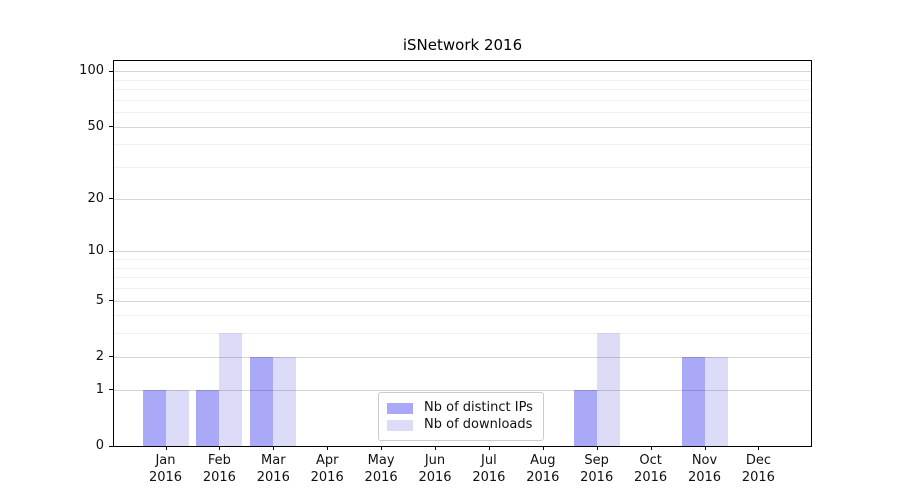  Describe the element at coordinates (99, 445) in the screenshot. I see `y-tick-label: 0` at that location.